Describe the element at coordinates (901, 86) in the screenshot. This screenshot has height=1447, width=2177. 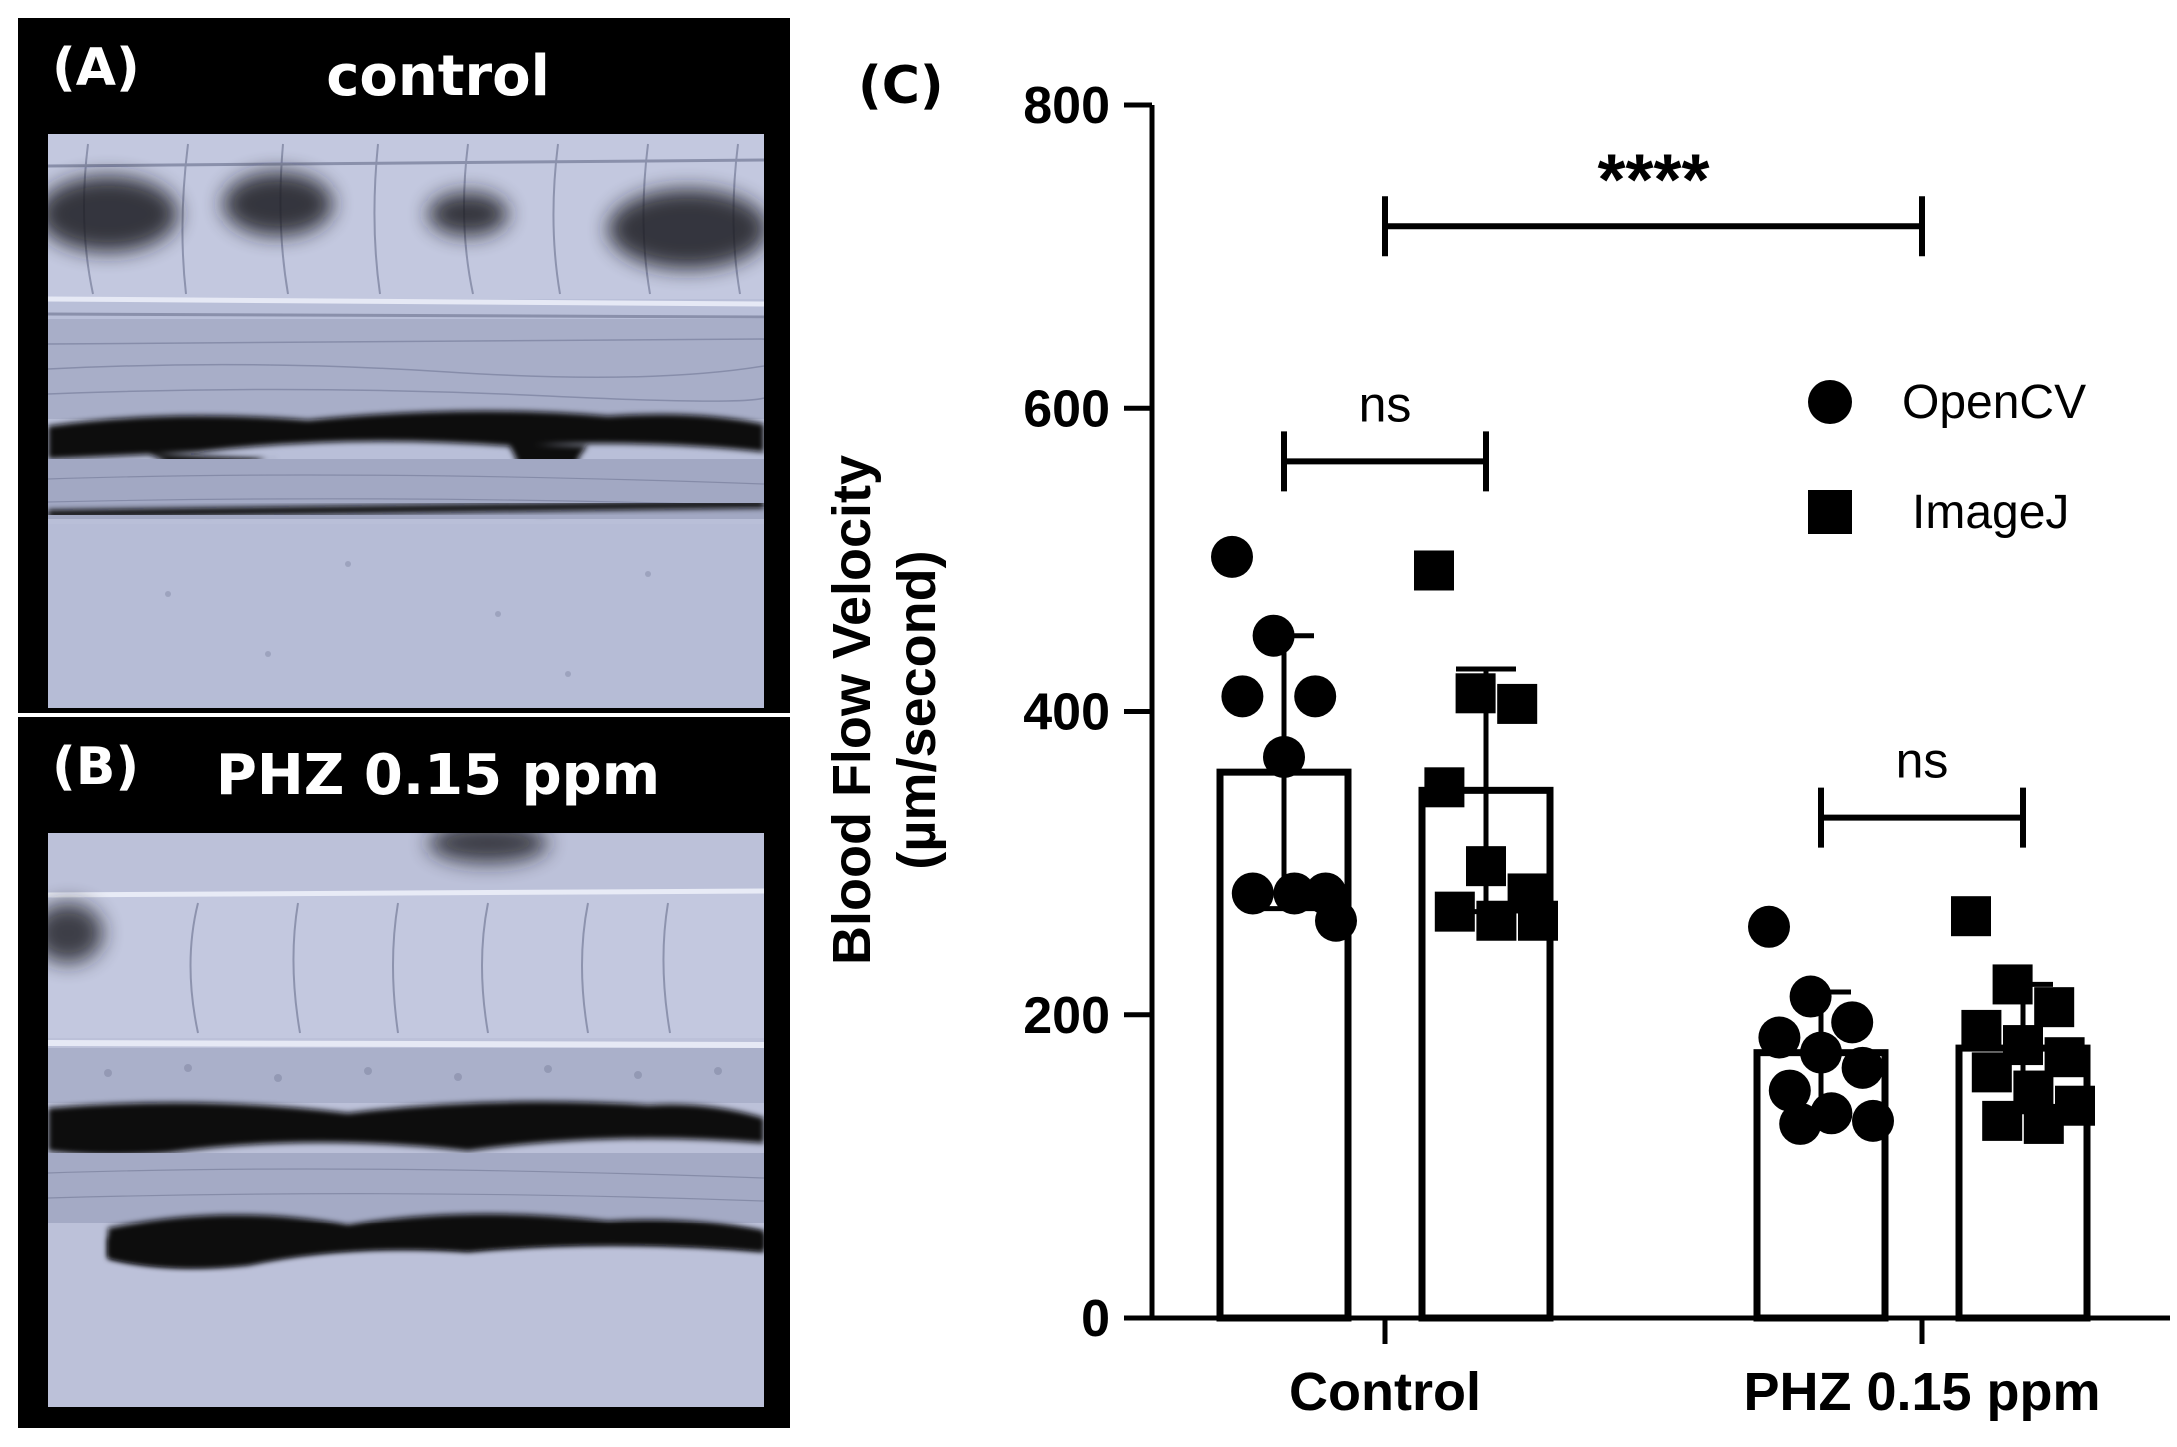
I see `panel-c-letter: (C)` at that location.